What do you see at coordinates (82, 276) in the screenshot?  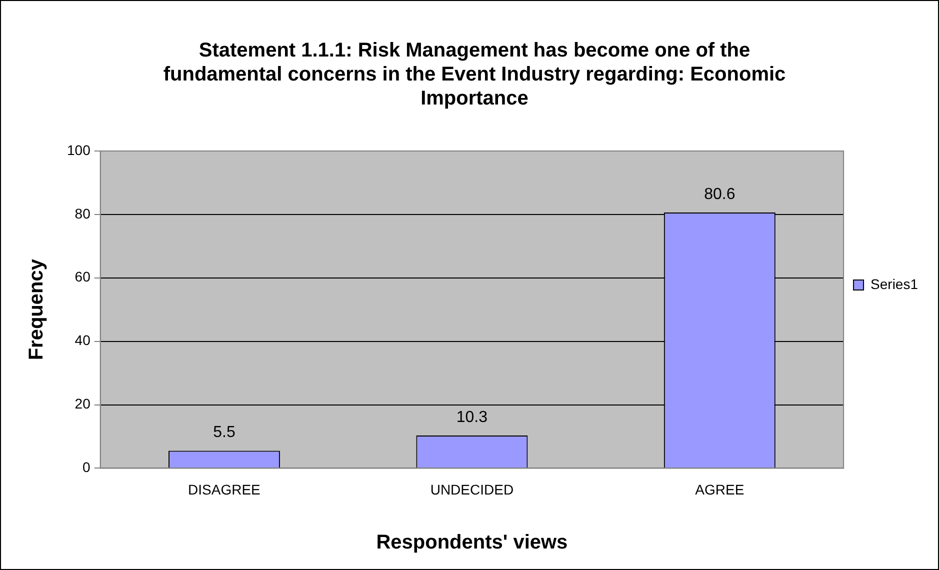 I see `y-tick-label: 60` at bounding box center [82, 276].